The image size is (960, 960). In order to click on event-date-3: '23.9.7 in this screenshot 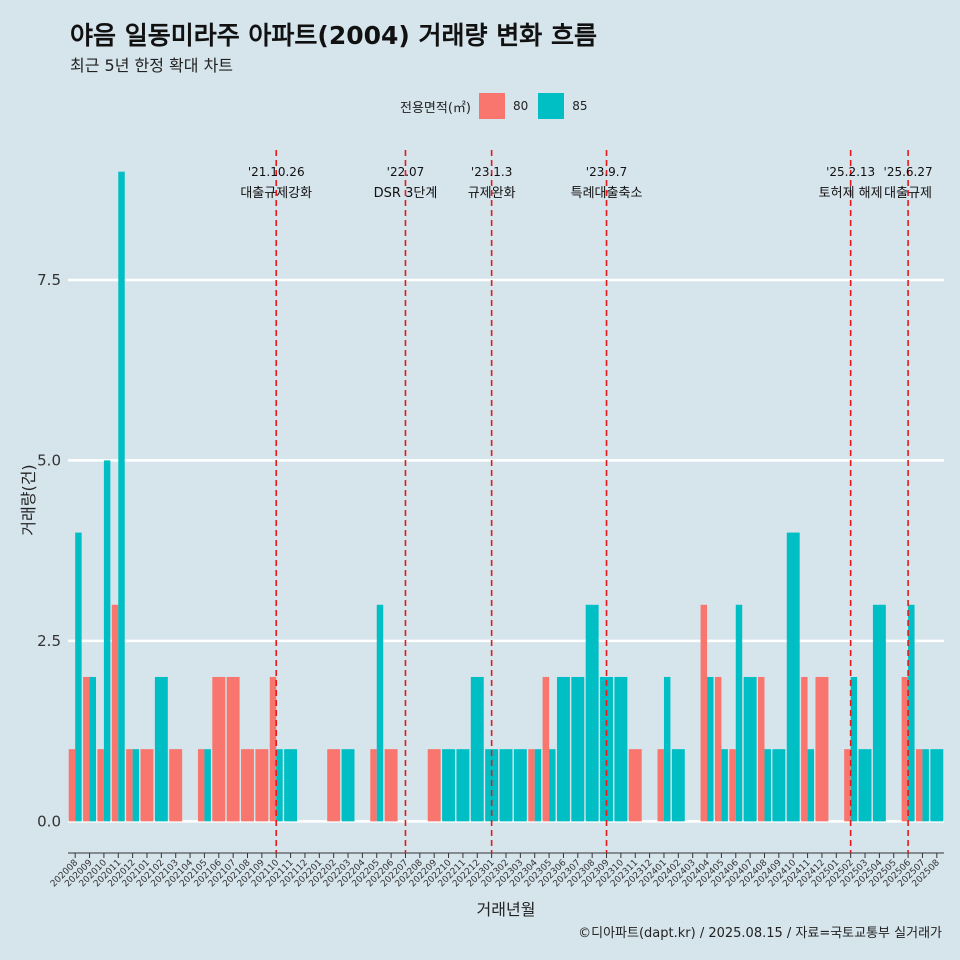, I will do `click(606, 172)`.